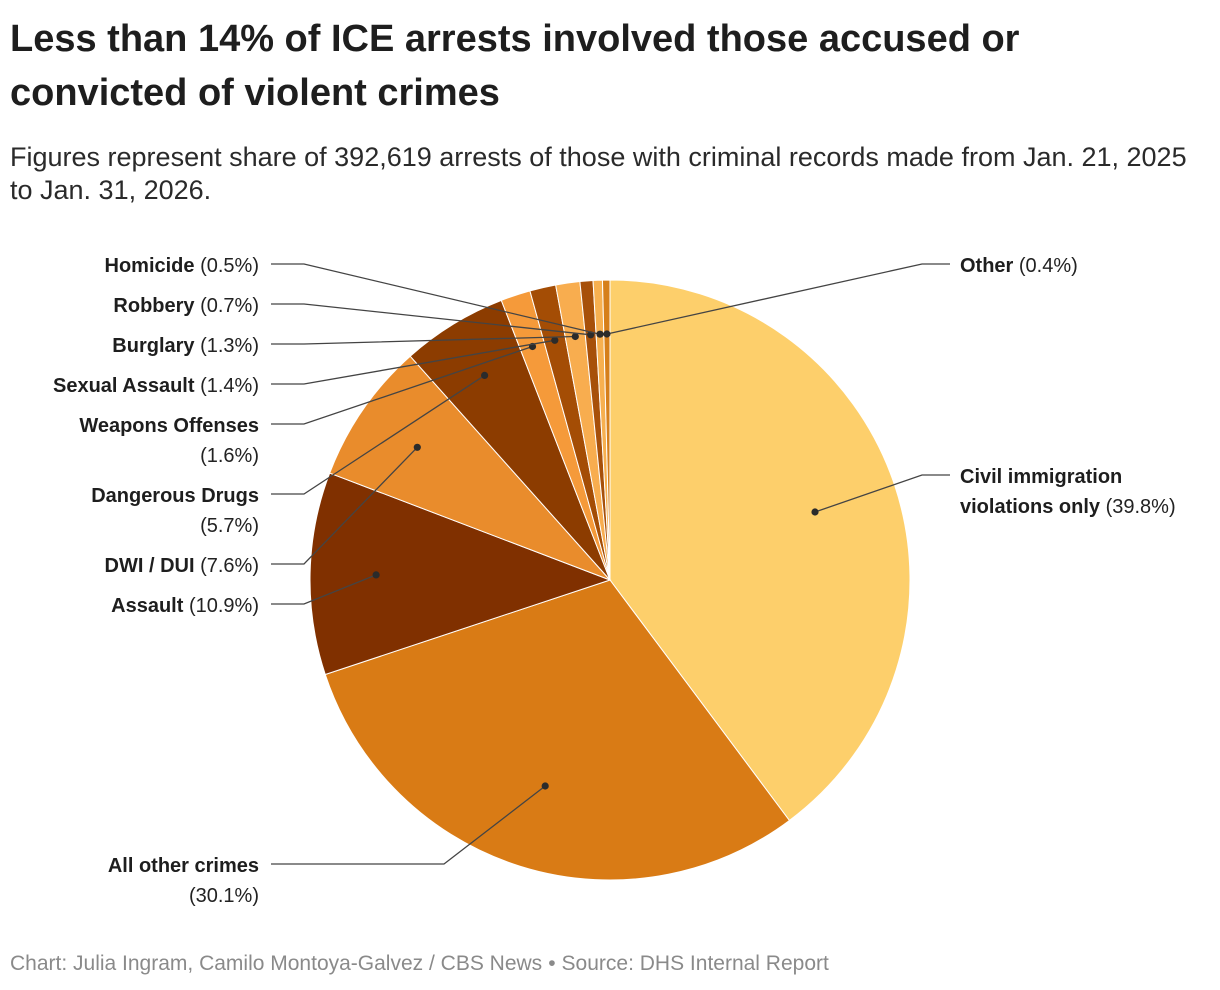 Image resolution: width=1220 pixels, height=990 pixels. I want to click on label-name: Other, so click(987, 266).